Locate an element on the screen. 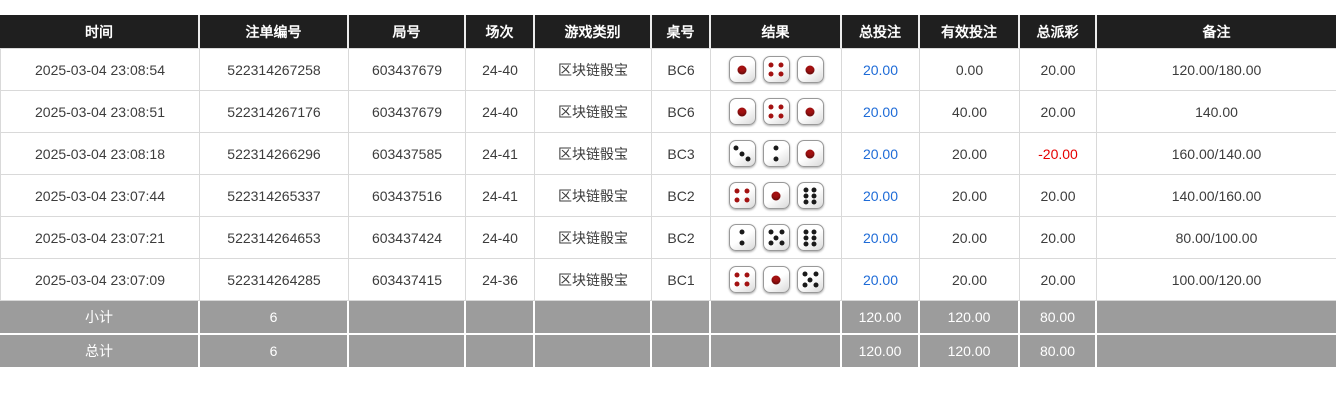 The image size is (1336, 407). subtotal-row: 小计 6 120.00 120.00 80.00 is located at coordinates (668, 318).